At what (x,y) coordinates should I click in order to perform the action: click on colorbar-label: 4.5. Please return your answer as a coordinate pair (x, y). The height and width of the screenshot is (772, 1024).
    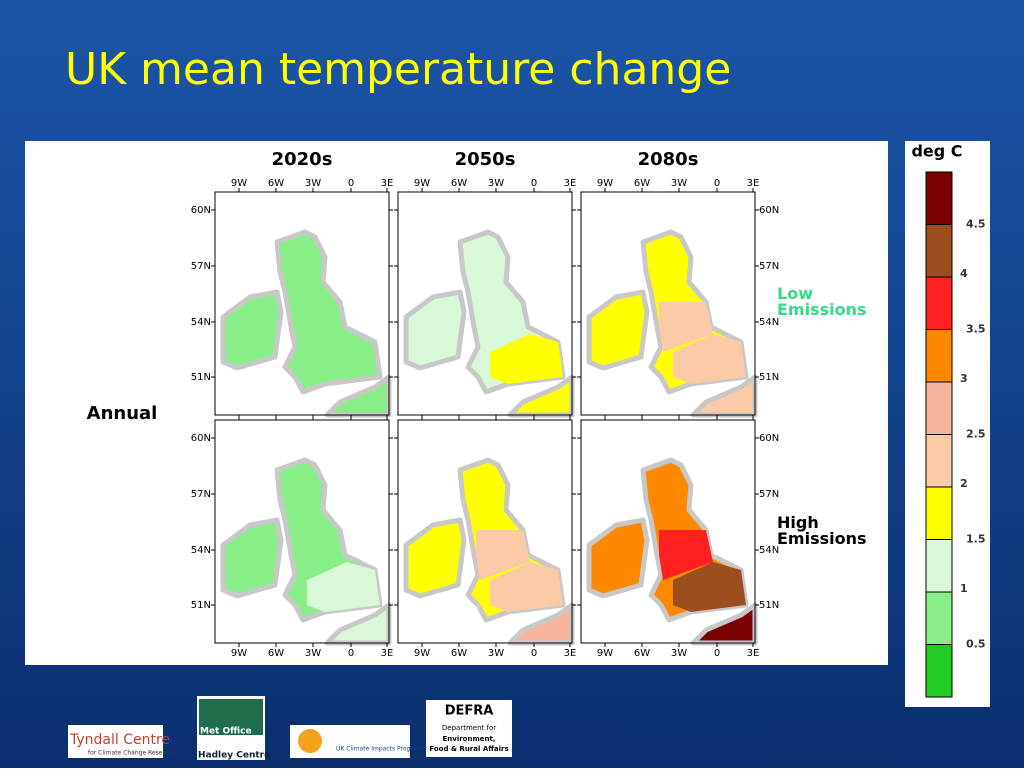
    Looking at the image, I should click on (976, 224).